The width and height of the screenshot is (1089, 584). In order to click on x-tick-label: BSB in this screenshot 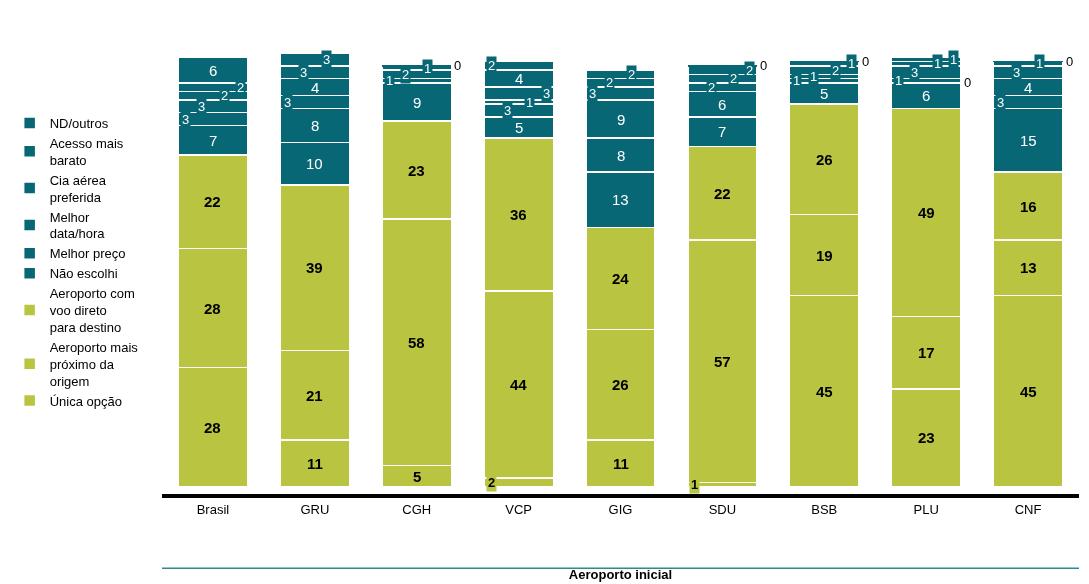, I will do `click(824, 509)`.